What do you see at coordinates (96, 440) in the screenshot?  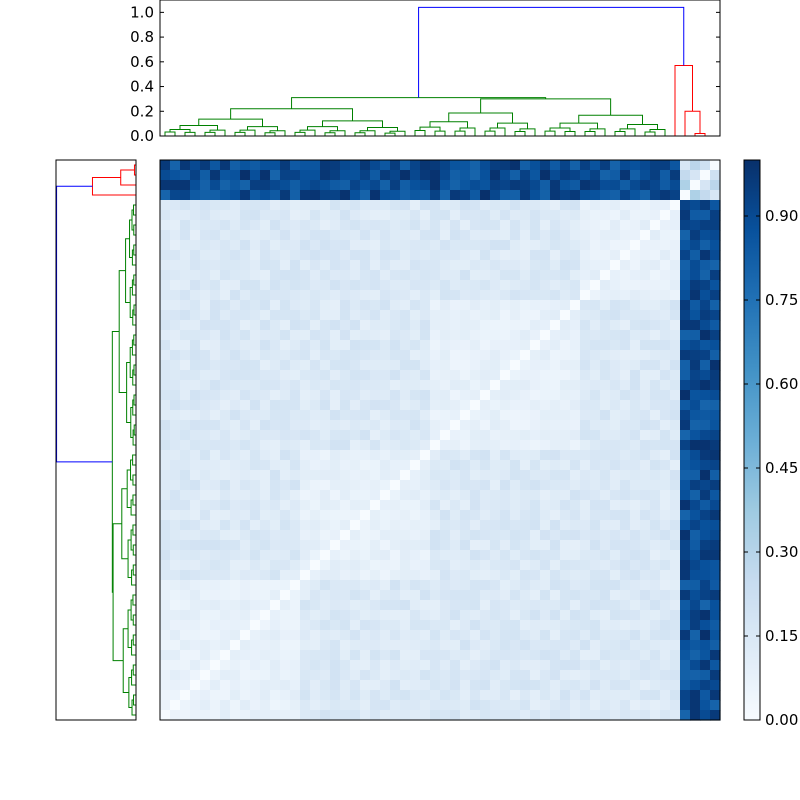 I see `left-dendrogram` at bounding box center [96, 440].